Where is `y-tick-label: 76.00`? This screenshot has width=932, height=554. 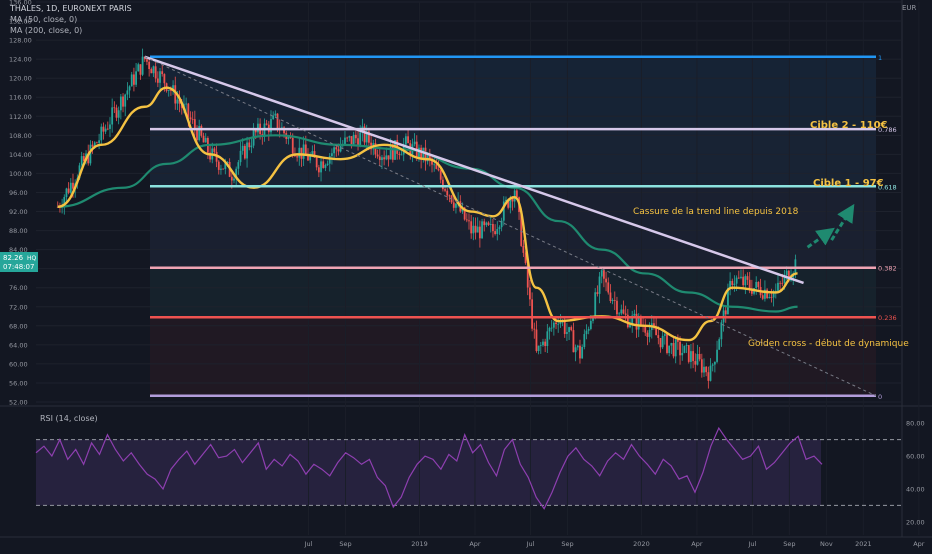 y-tick-label: 76.00 is located at coordinates (18, 288).